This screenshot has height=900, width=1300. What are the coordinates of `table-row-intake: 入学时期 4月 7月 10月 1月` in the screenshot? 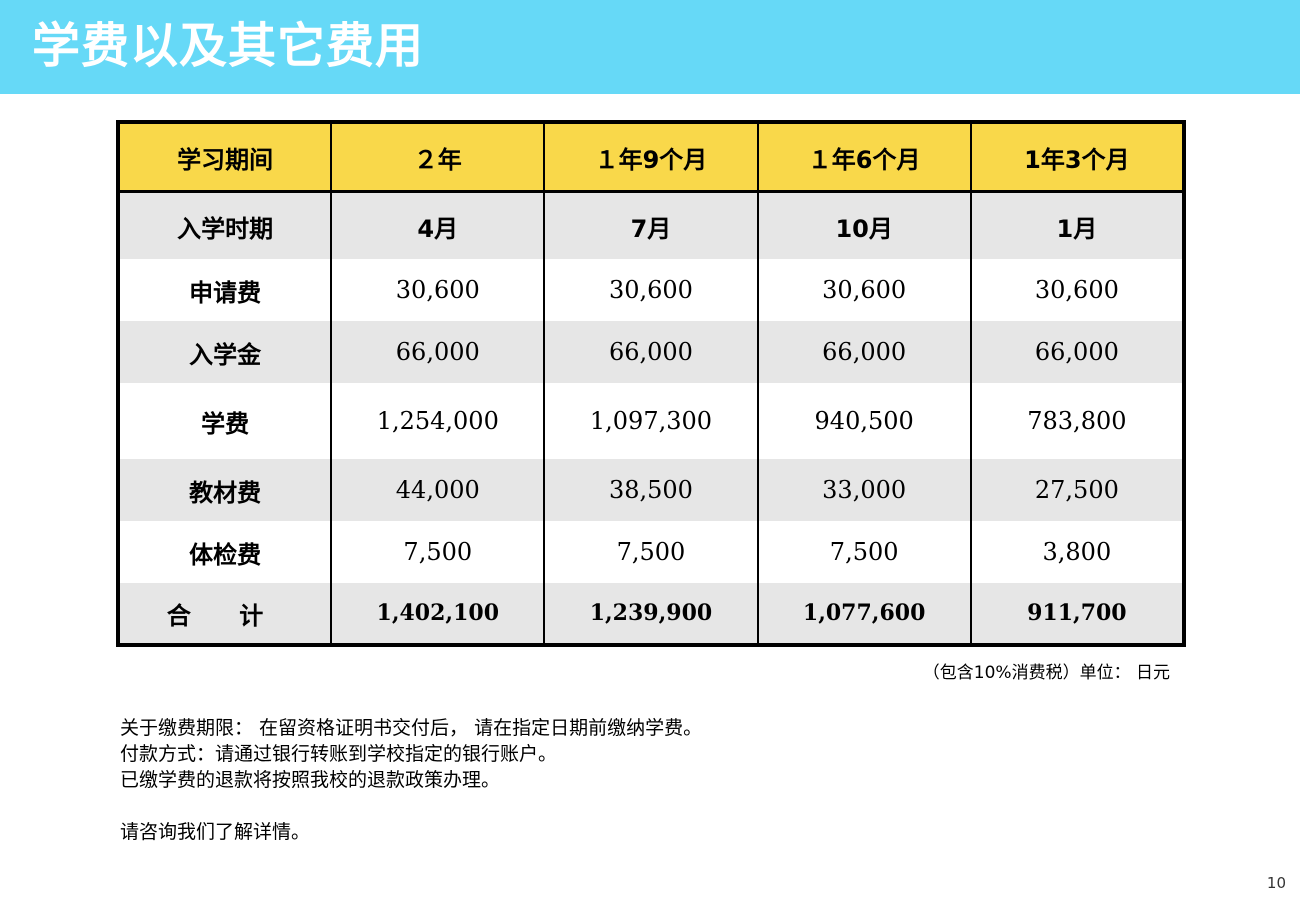 It's located at (651, 225).